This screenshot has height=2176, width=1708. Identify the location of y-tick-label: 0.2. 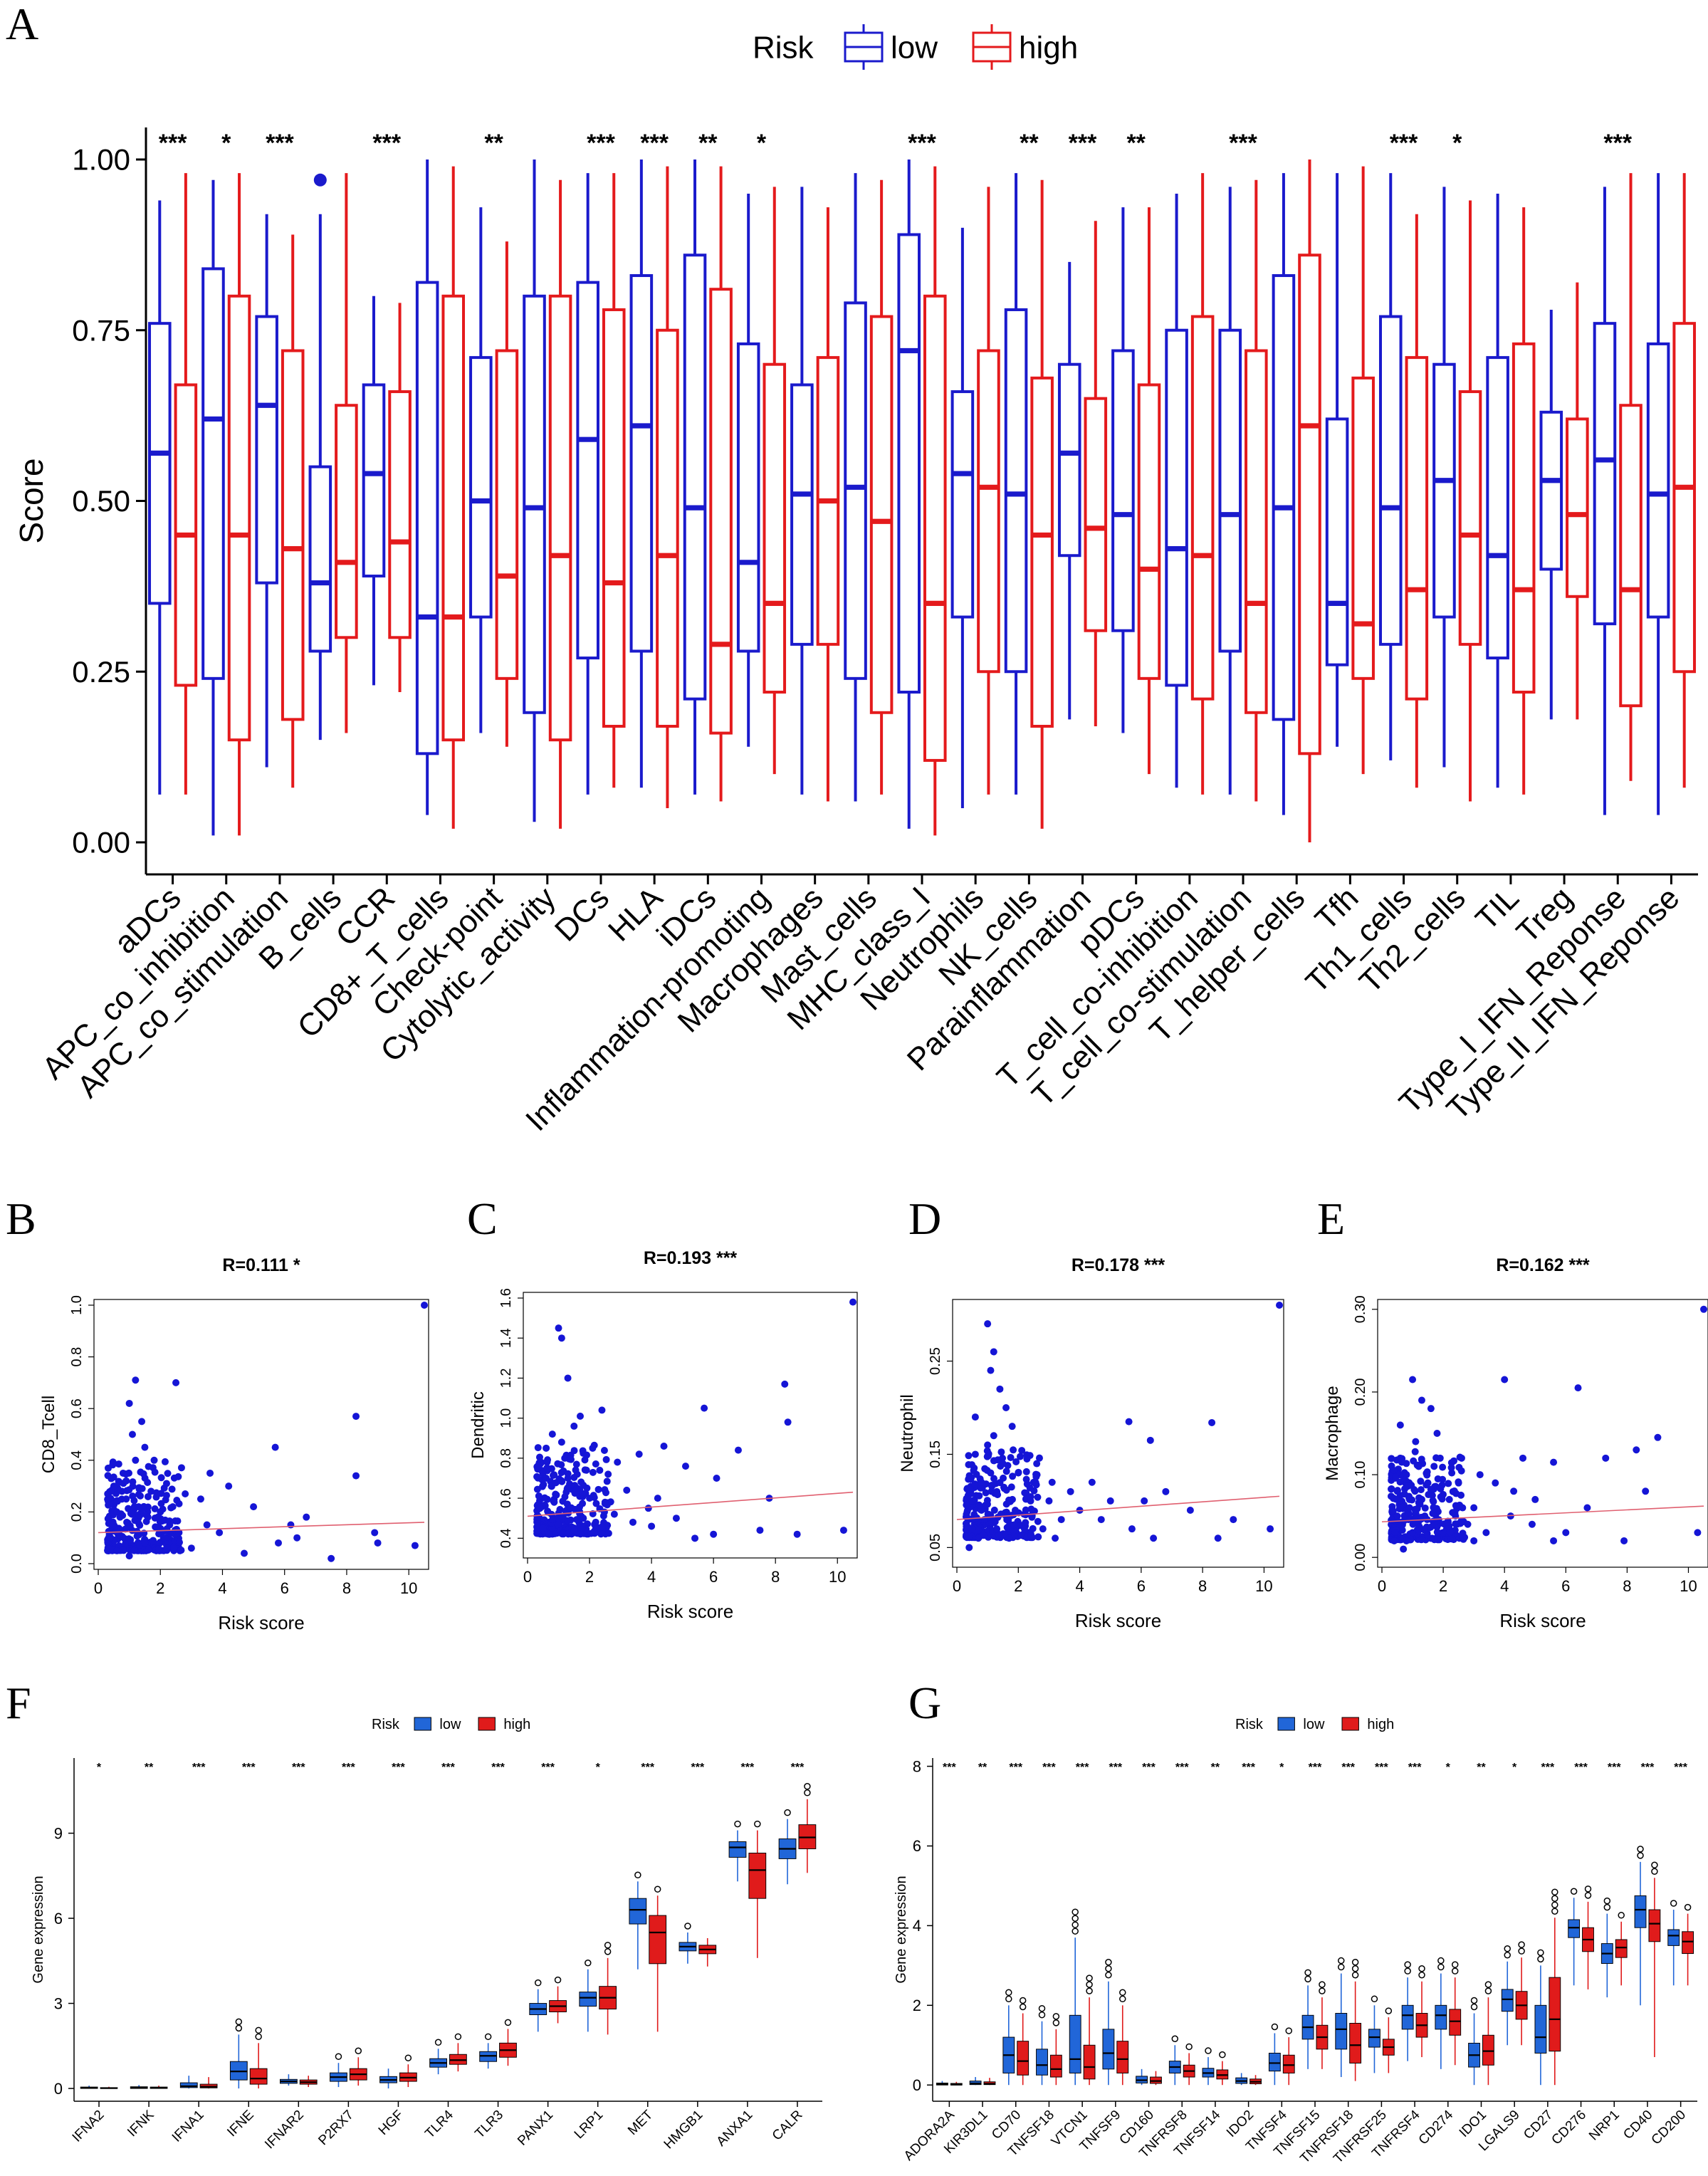
(77, 1512).